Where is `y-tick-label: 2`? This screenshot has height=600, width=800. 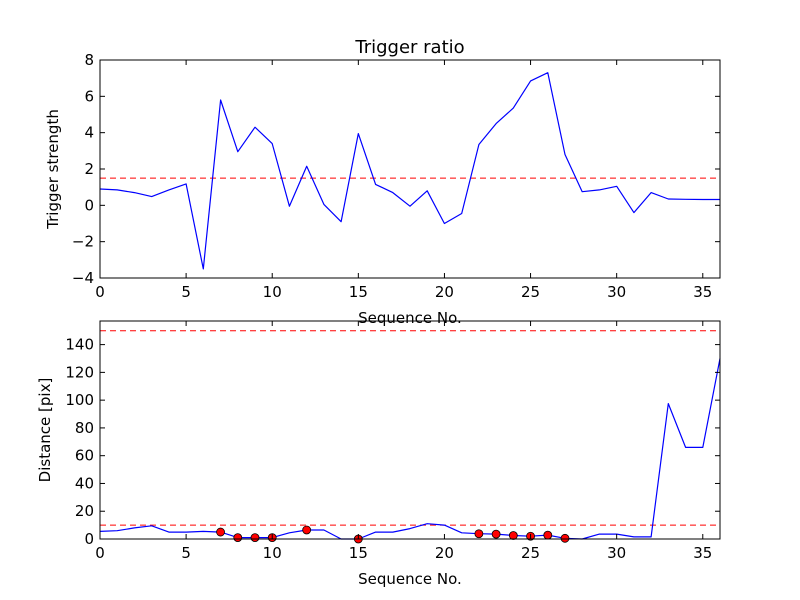 y-tick-label: 2 is located at coordinates (89, 169).